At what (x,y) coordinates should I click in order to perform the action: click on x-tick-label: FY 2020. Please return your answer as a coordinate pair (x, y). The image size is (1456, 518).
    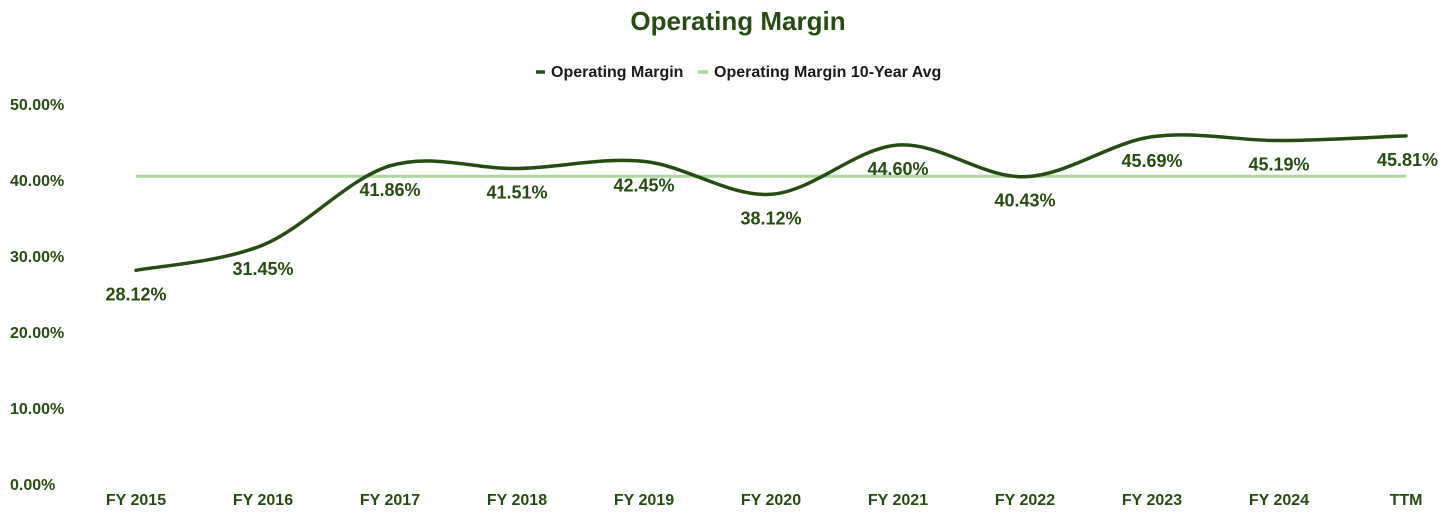
    Looking at the image, I should click on (771, 500).